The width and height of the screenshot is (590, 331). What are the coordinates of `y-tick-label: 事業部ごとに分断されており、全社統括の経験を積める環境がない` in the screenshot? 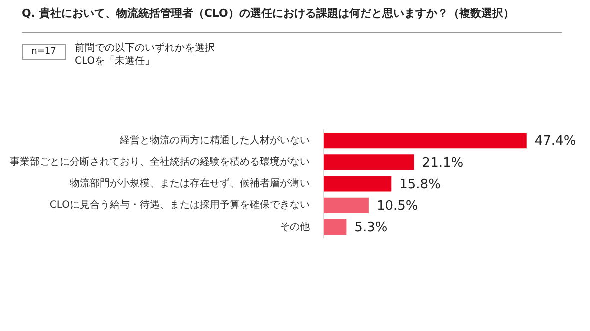 It's located at (160, 162).